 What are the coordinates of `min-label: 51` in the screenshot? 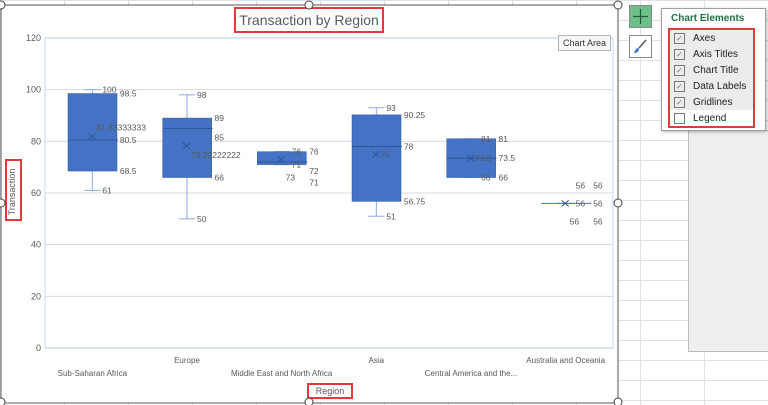 It's located at (391, 216).